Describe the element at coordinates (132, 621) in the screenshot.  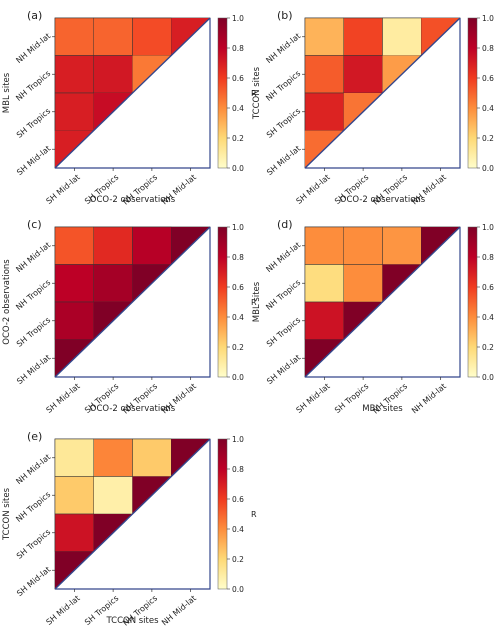
I see `x-axis-label: TCCON sites` at that location.